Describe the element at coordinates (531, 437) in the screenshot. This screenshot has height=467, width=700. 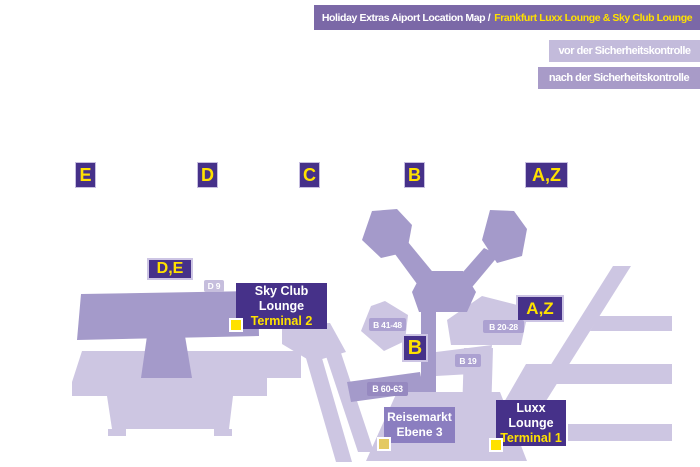
I see `luxx-lounge-terminal: Terminal 1` at that location.